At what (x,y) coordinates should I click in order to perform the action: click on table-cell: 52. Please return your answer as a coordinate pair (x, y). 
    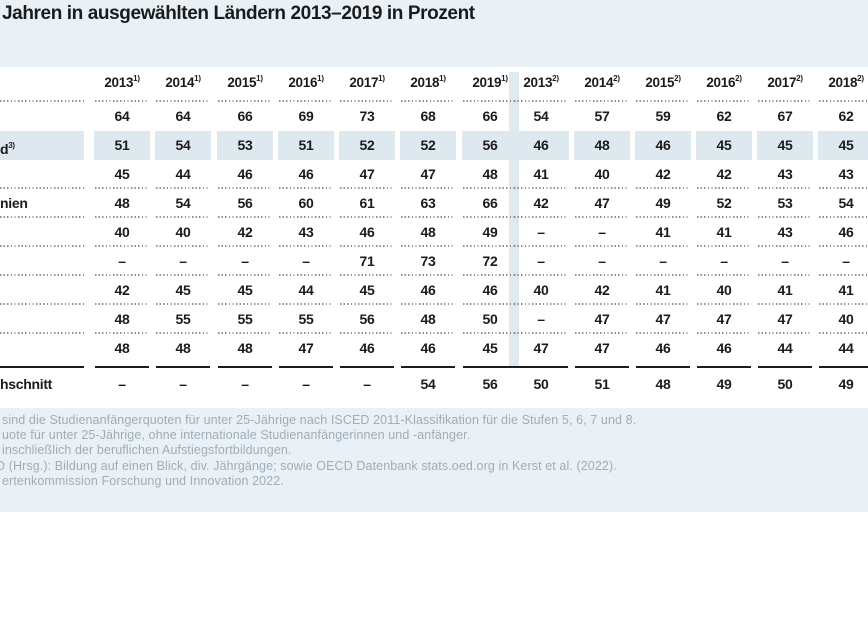
    Looking at the image, I should click on (724, 203).